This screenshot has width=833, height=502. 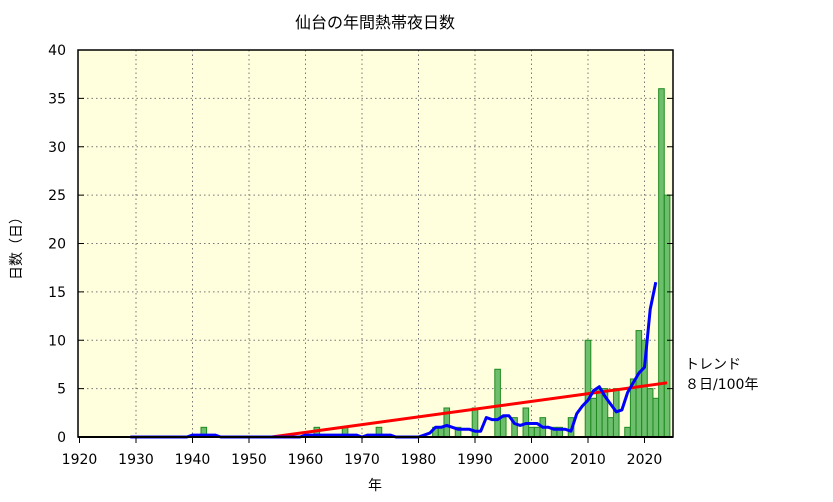 I want to click on y-tick-label: 10, so click(x=57, y=341).